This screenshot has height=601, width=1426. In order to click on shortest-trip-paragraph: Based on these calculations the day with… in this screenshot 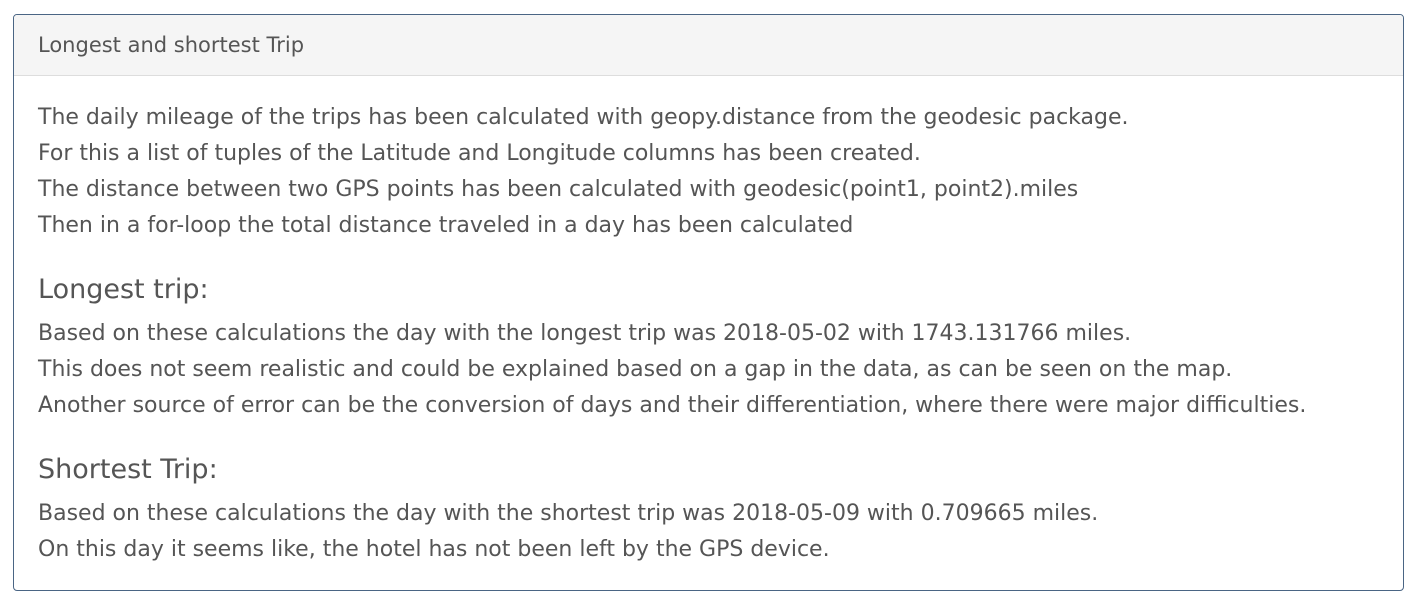, I will do `click(708, 532)`.